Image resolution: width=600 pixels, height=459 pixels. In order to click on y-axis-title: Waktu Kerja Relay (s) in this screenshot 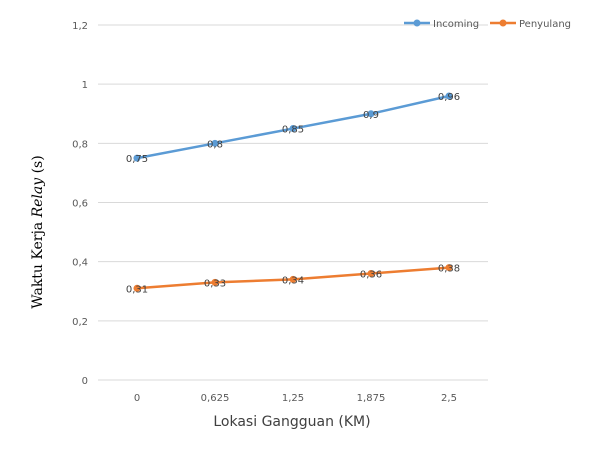, I will do `click(38, 231)`.